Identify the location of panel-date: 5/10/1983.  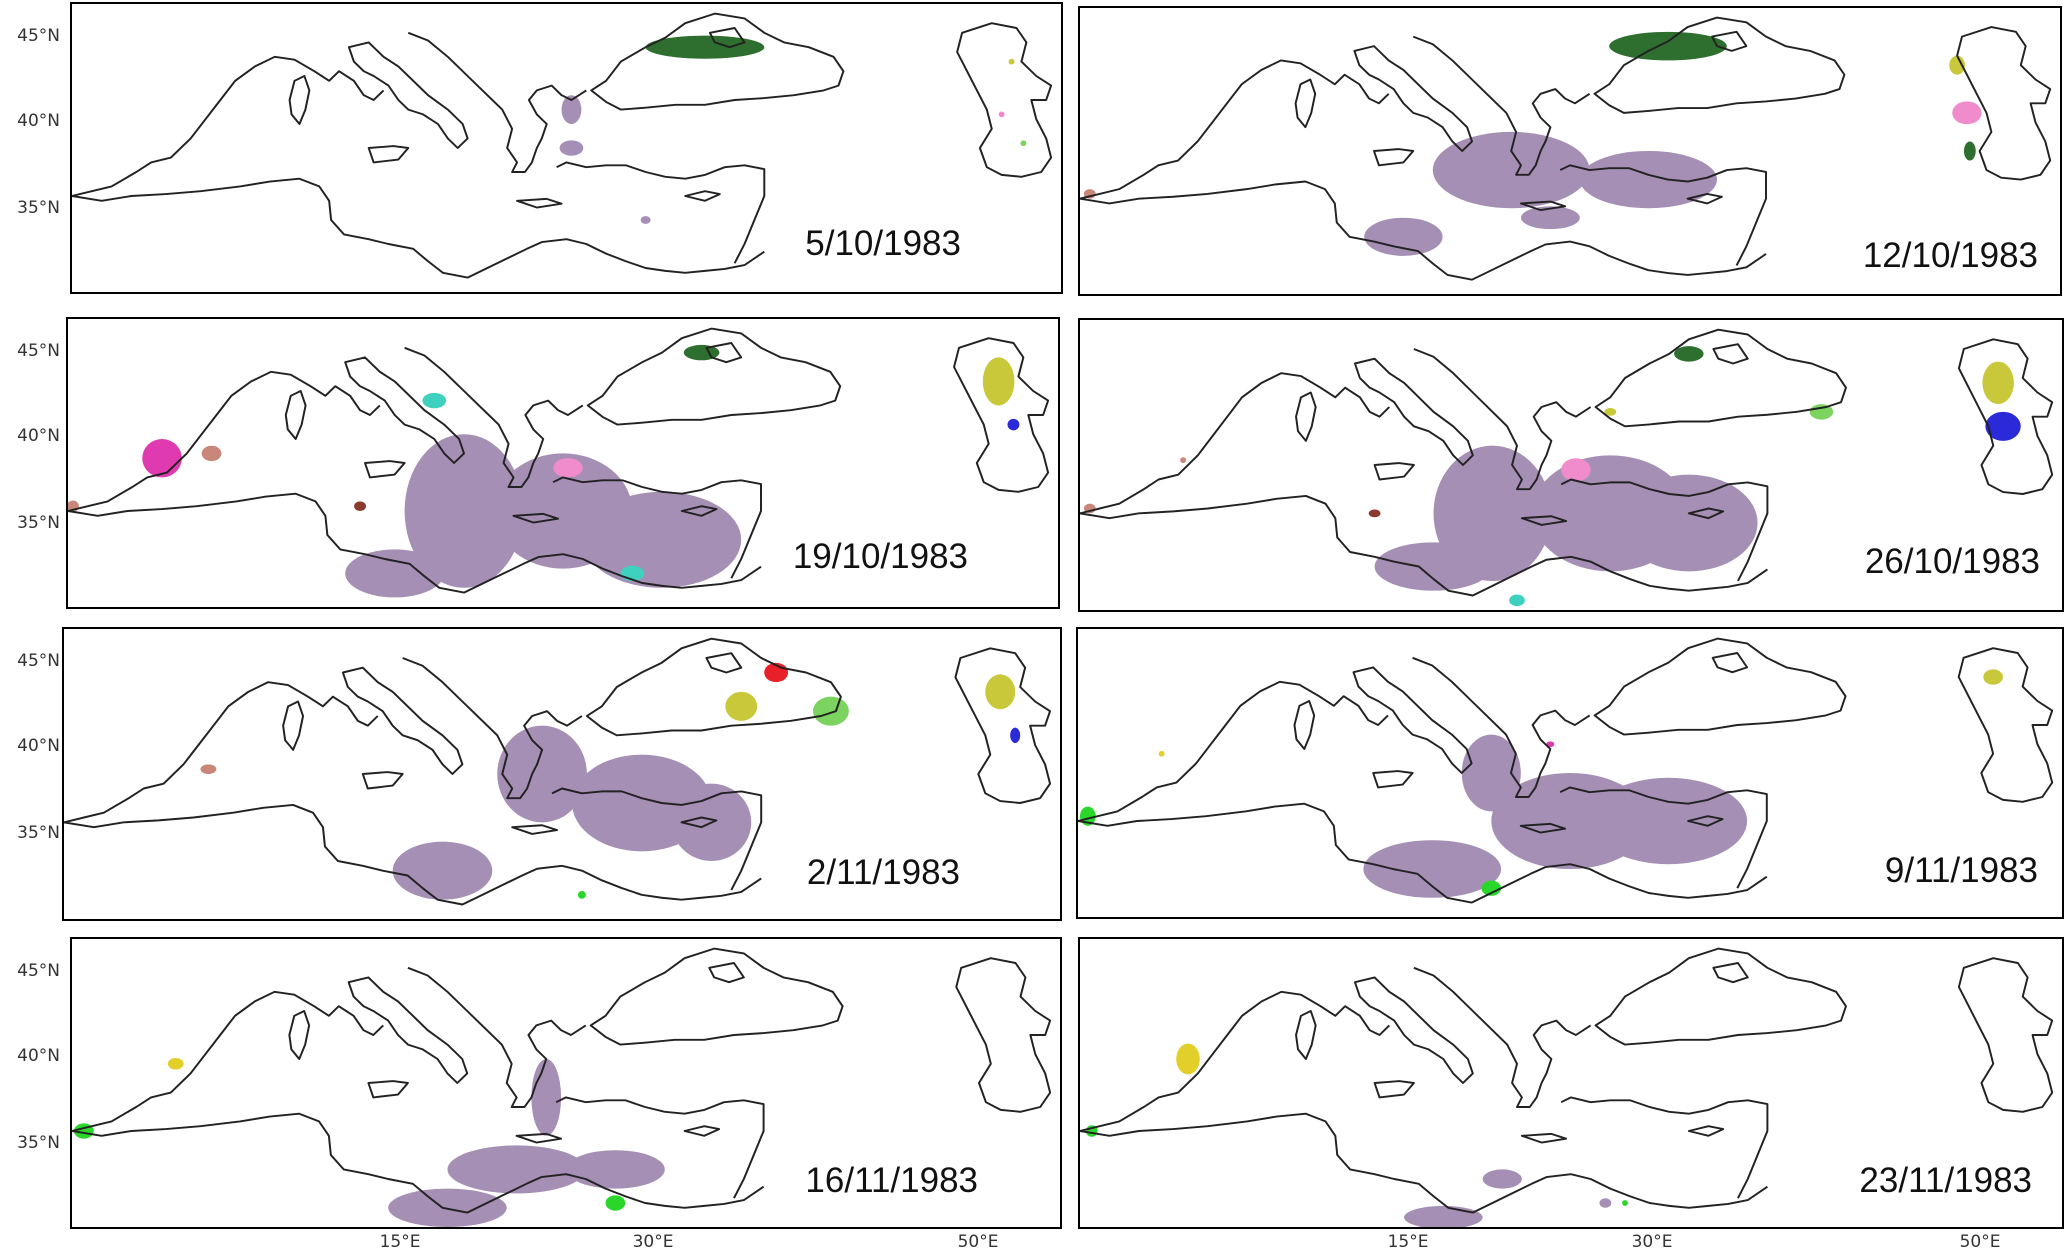
(883, 243).